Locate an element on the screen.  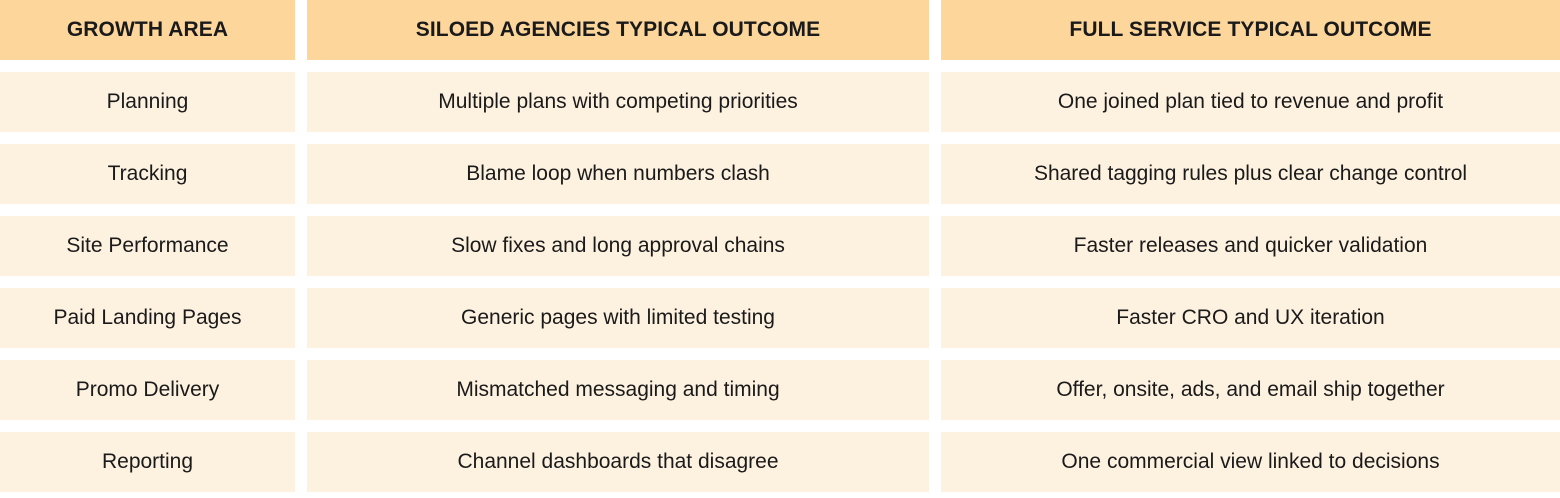
header-growth-area: GROWTH AREA is located at coordinates (147, 30).